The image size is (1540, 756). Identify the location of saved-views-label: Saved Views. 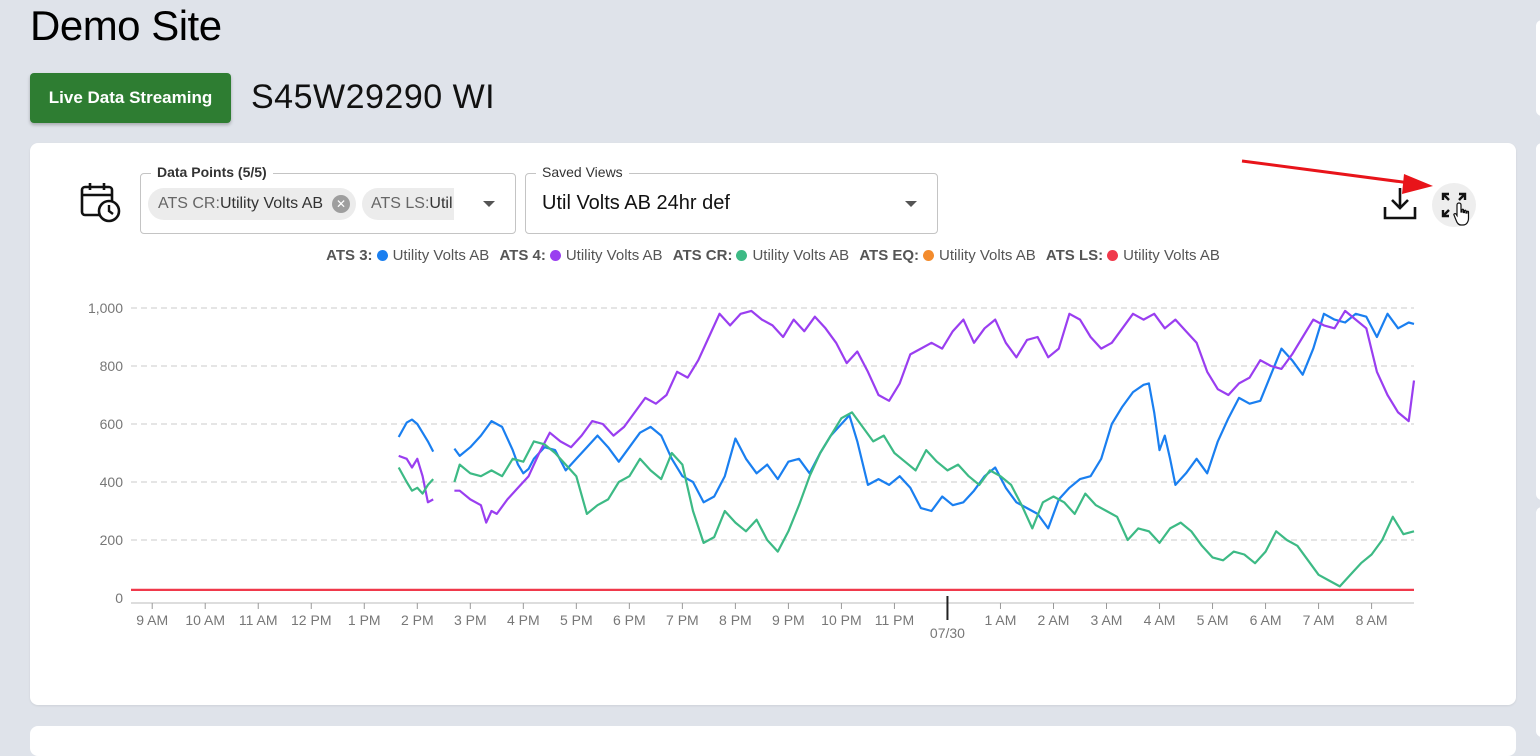
(582, 172).